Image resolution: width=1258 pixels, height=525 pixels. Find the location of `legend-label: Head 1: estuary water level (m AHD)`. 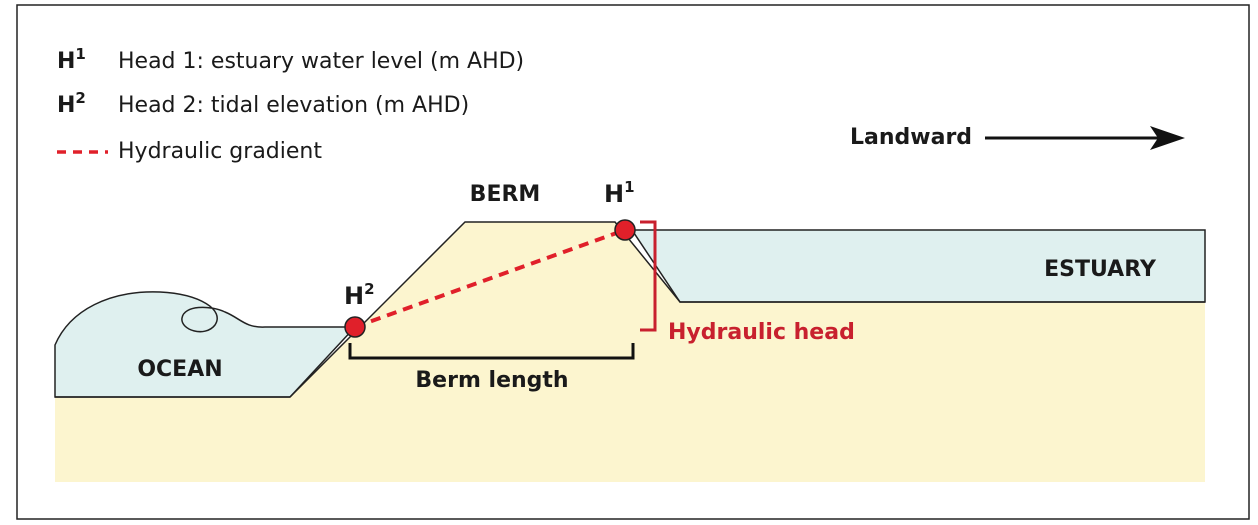

legend-label: Head 1: estuary water level (m AHD) is located at coordinates (321, 61).